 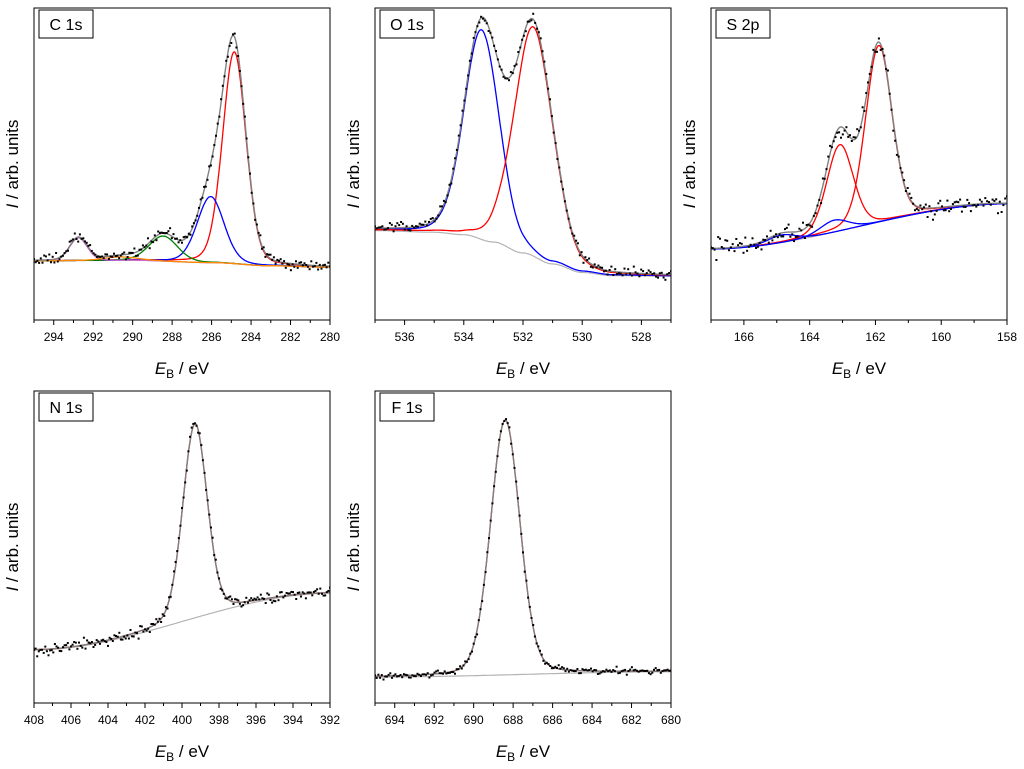 I want to click on y-axis-label: I / arb. units, so click(x=12, y=164).